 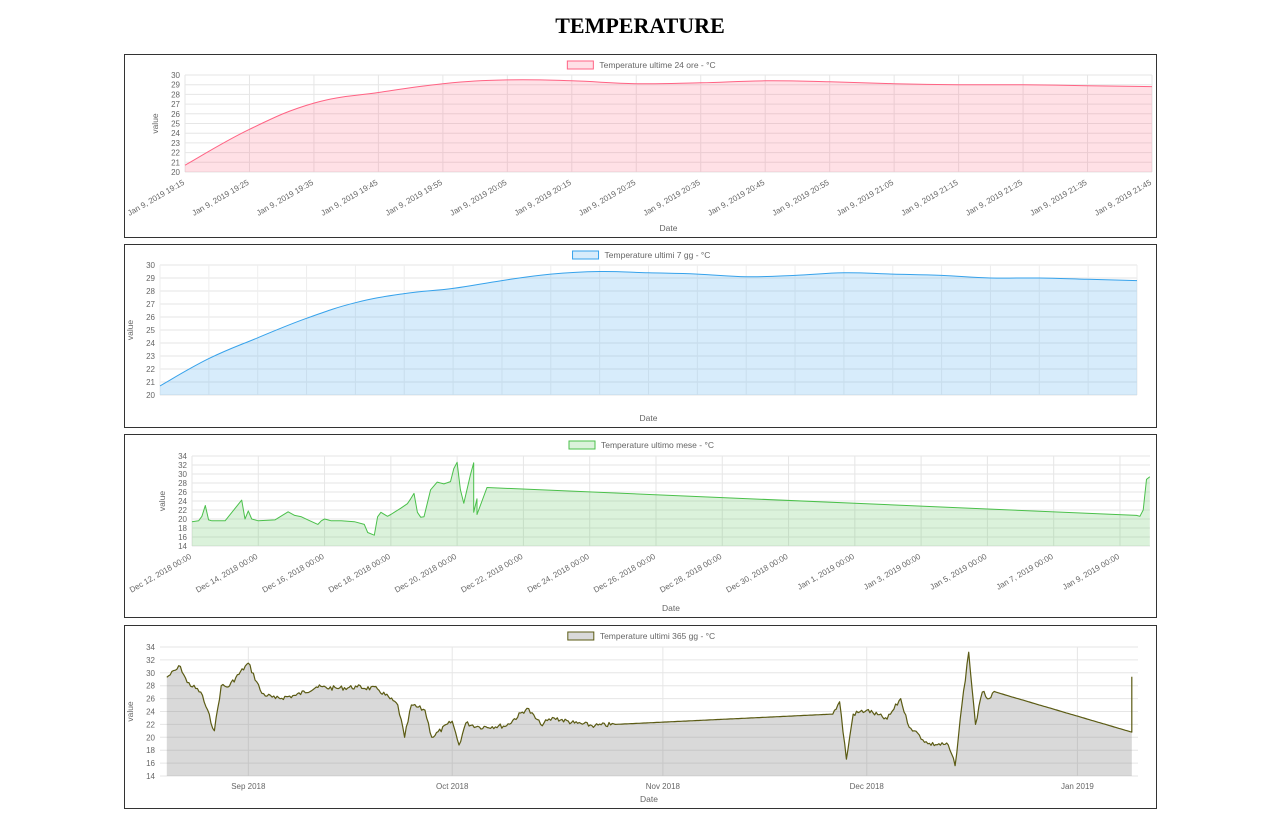 What do you see at coordinates (182, 474) in the screenshot?
I see `y-tick-label: 30` at bounding box center [182, 474].